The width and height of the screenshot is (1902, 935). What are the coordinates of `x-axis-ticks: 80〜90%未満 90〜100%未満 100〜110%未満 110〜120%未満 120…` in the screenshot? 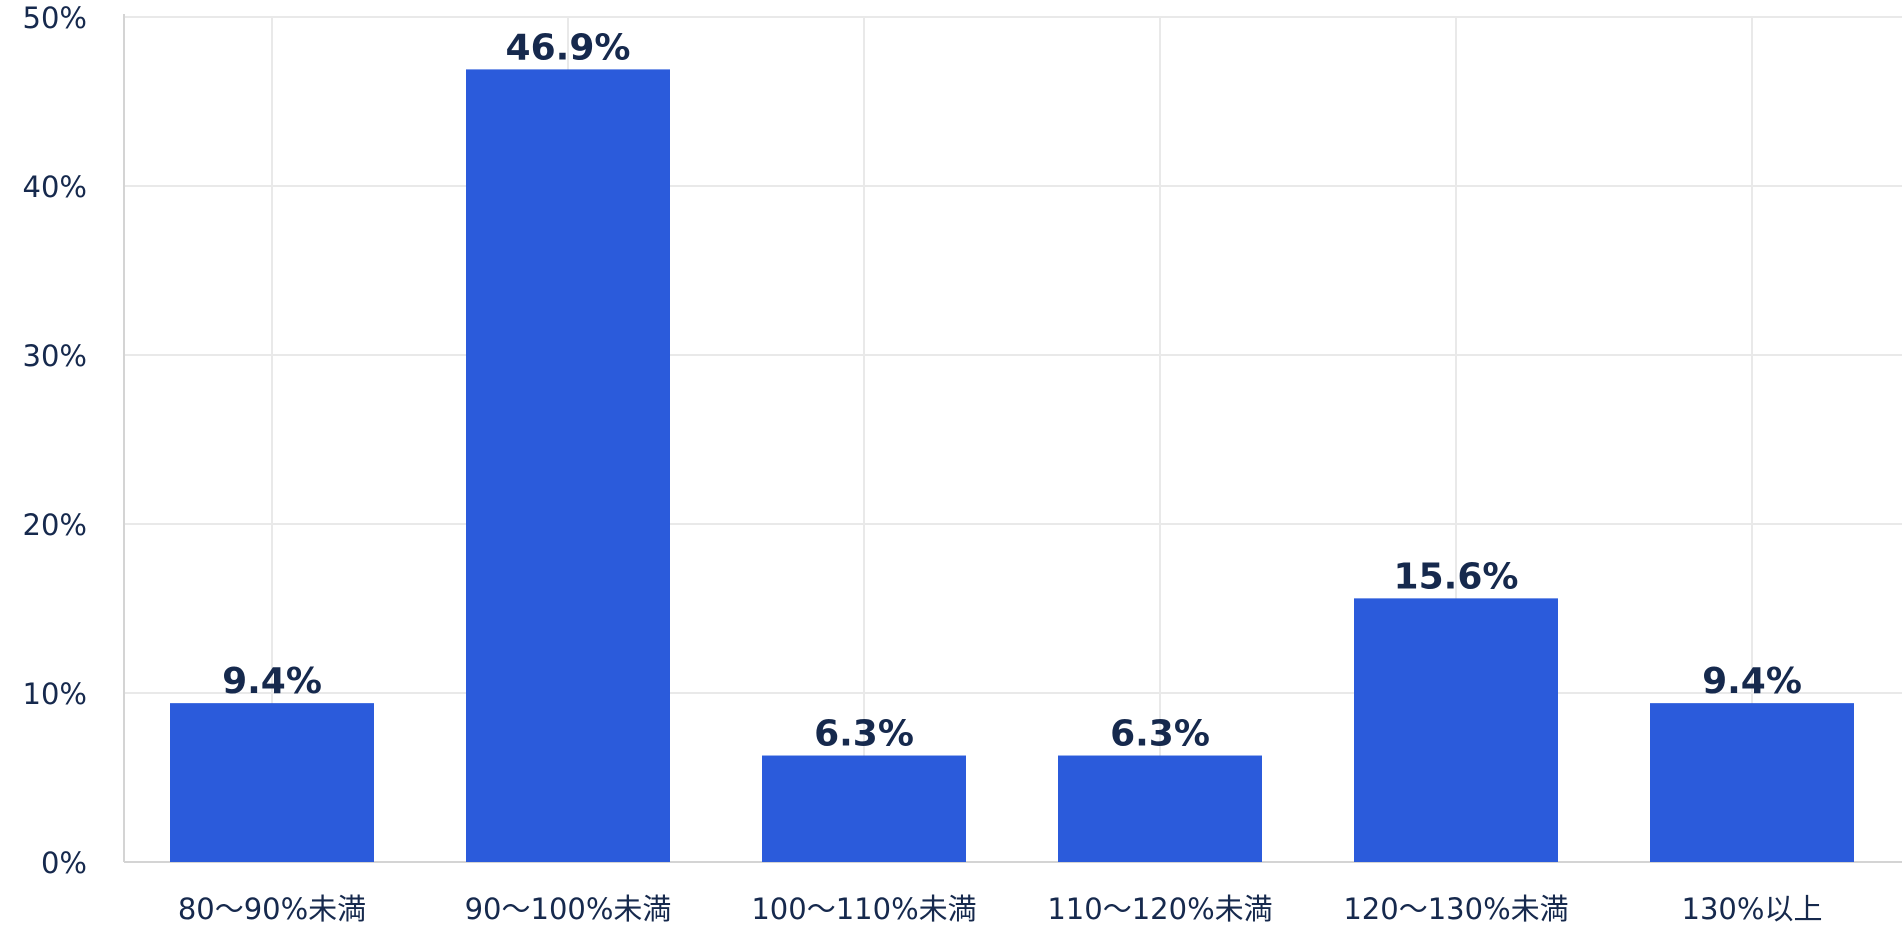 It's located at (1000, 909).